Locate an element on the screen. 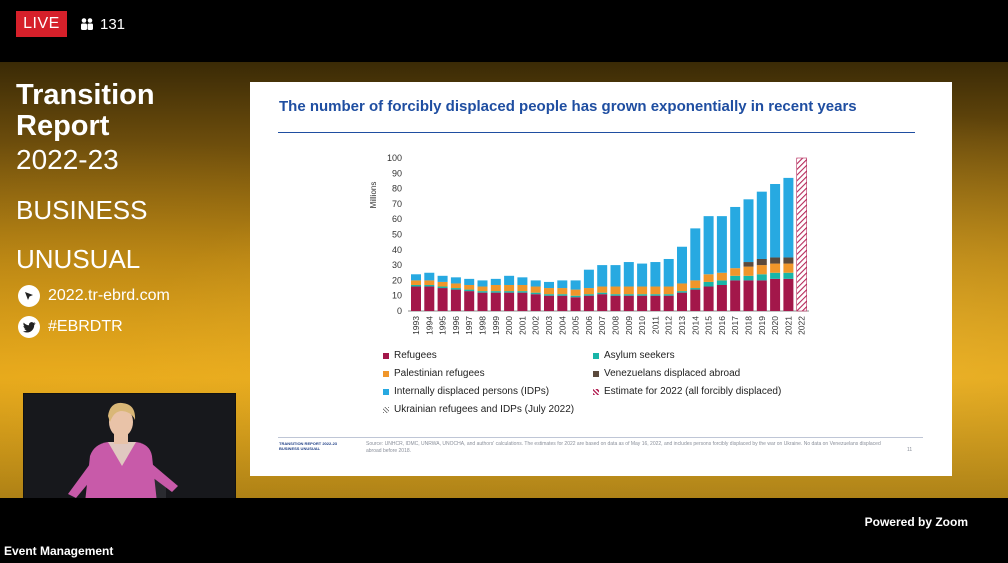  bar-palestinian-2021 is located at coordinates (788, 268).